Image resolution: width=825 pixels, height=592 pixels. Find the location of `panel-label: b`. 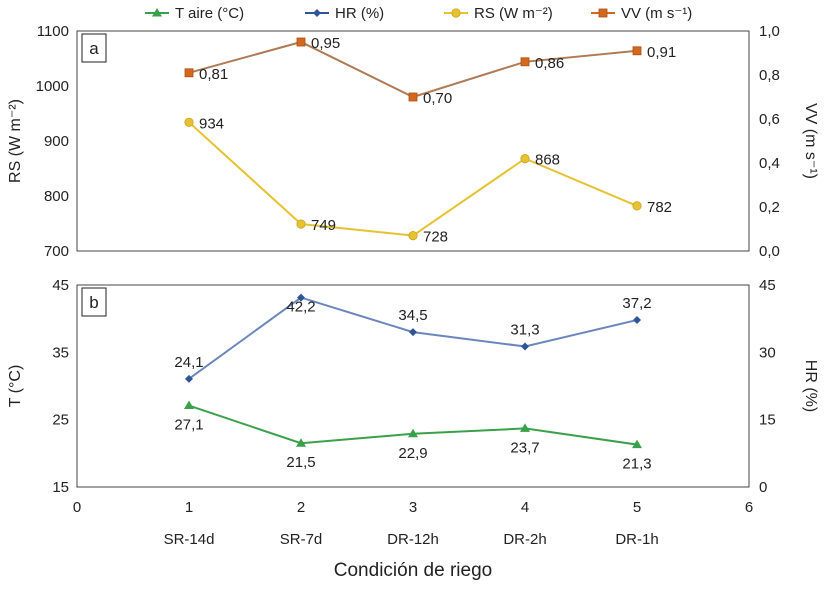

panel-label: b is located at coordinates (93, 302).